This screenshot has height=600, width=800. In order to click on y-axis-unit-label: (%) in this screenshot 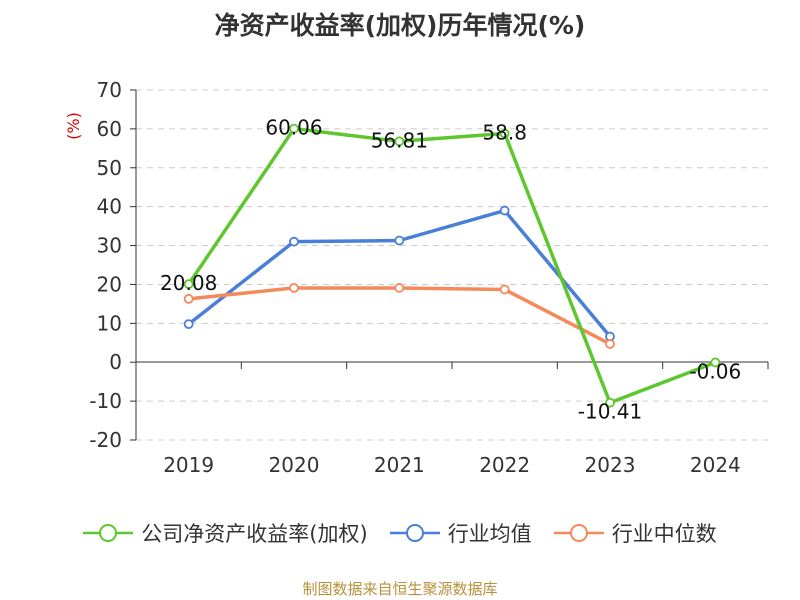, I will do `click(73, 126)`.